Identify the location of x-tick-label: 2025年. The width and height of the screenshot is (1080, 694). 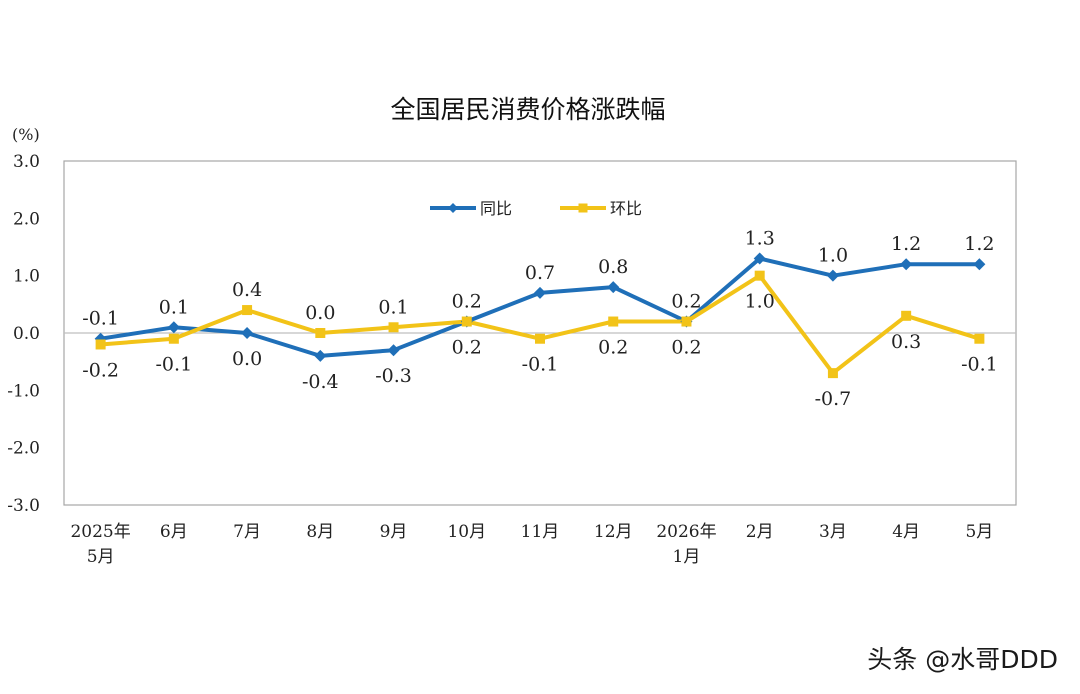
(100, 532).